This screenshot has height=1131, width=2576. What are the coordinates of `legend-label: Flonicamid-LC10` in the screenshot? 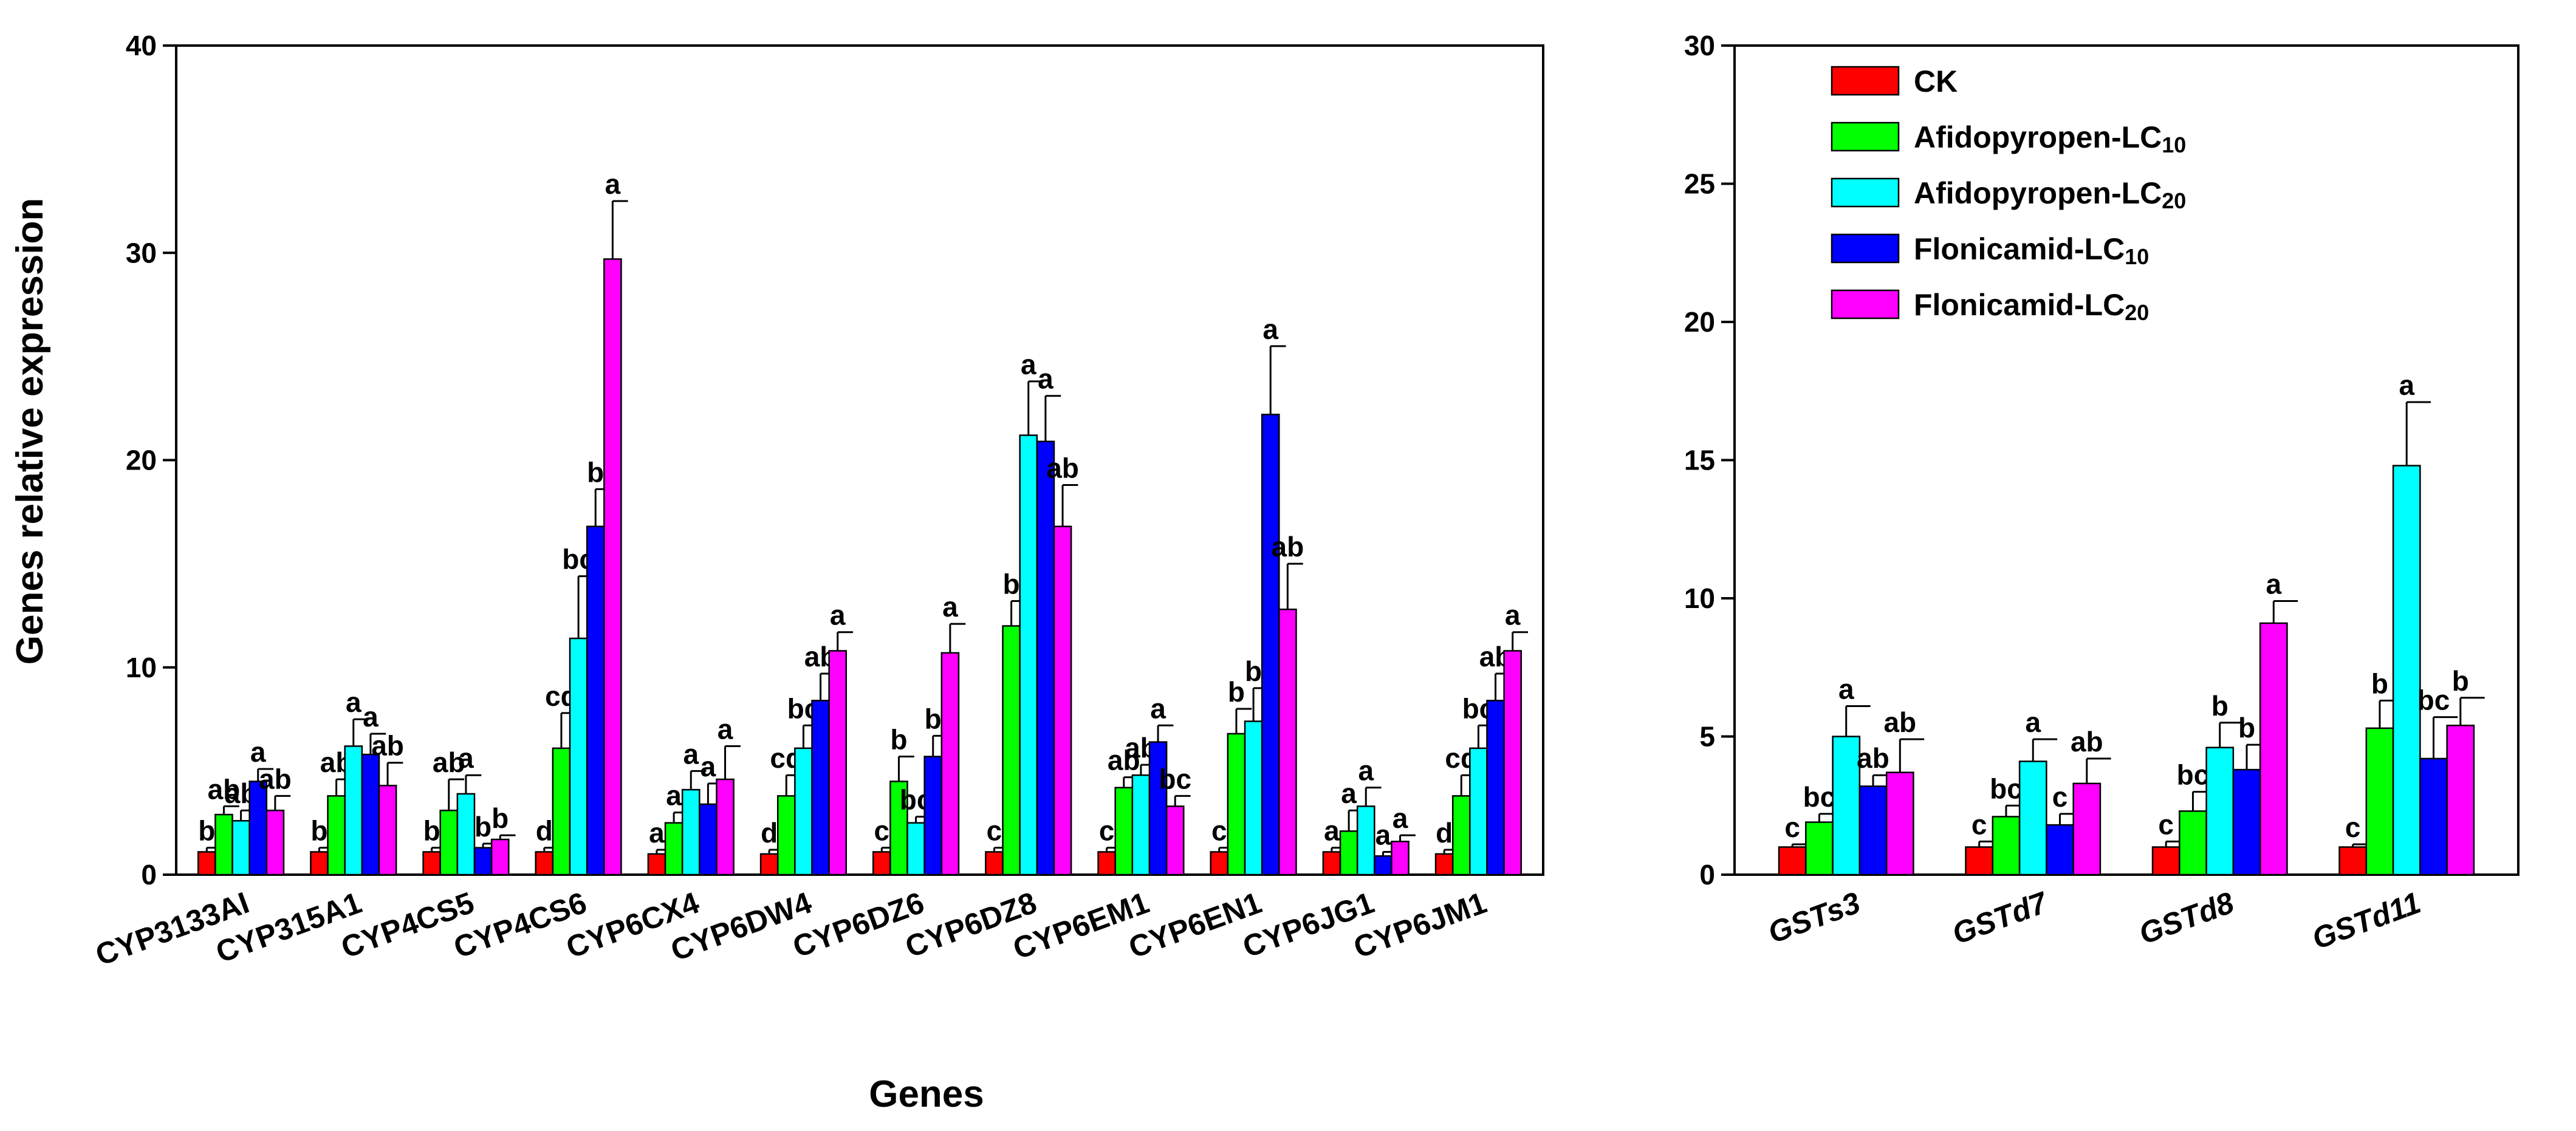 It's located at (2031, 251).